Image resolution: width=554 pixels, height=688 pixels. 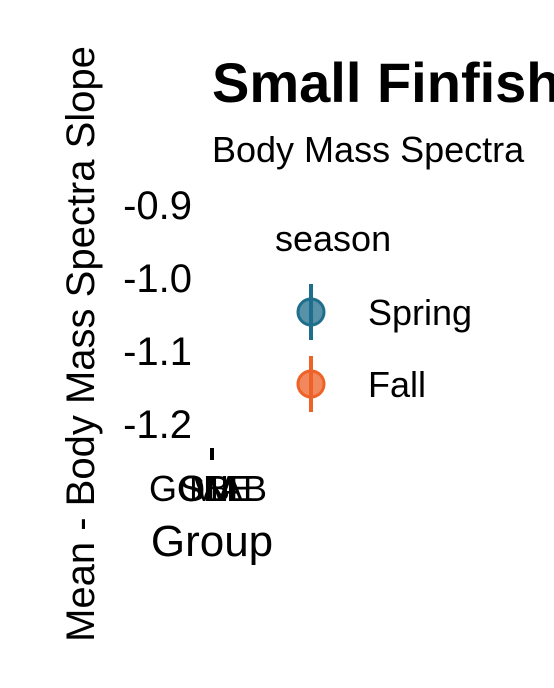 I want to click on x-tick-label: SNE, so click(x=216, y=488).